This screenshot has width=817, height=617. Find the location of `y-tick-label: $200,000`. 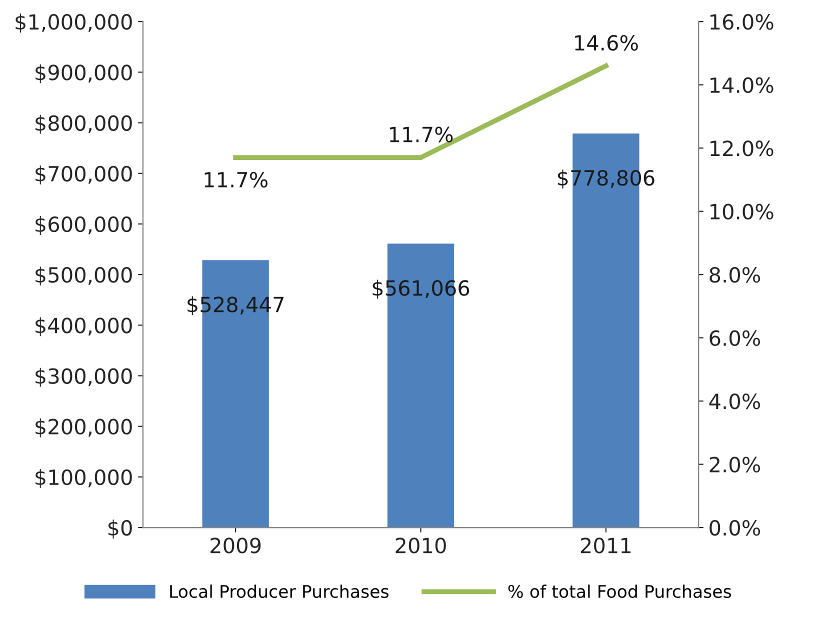

y-tick-label: $200,000 is located at coordinates (84, 428).